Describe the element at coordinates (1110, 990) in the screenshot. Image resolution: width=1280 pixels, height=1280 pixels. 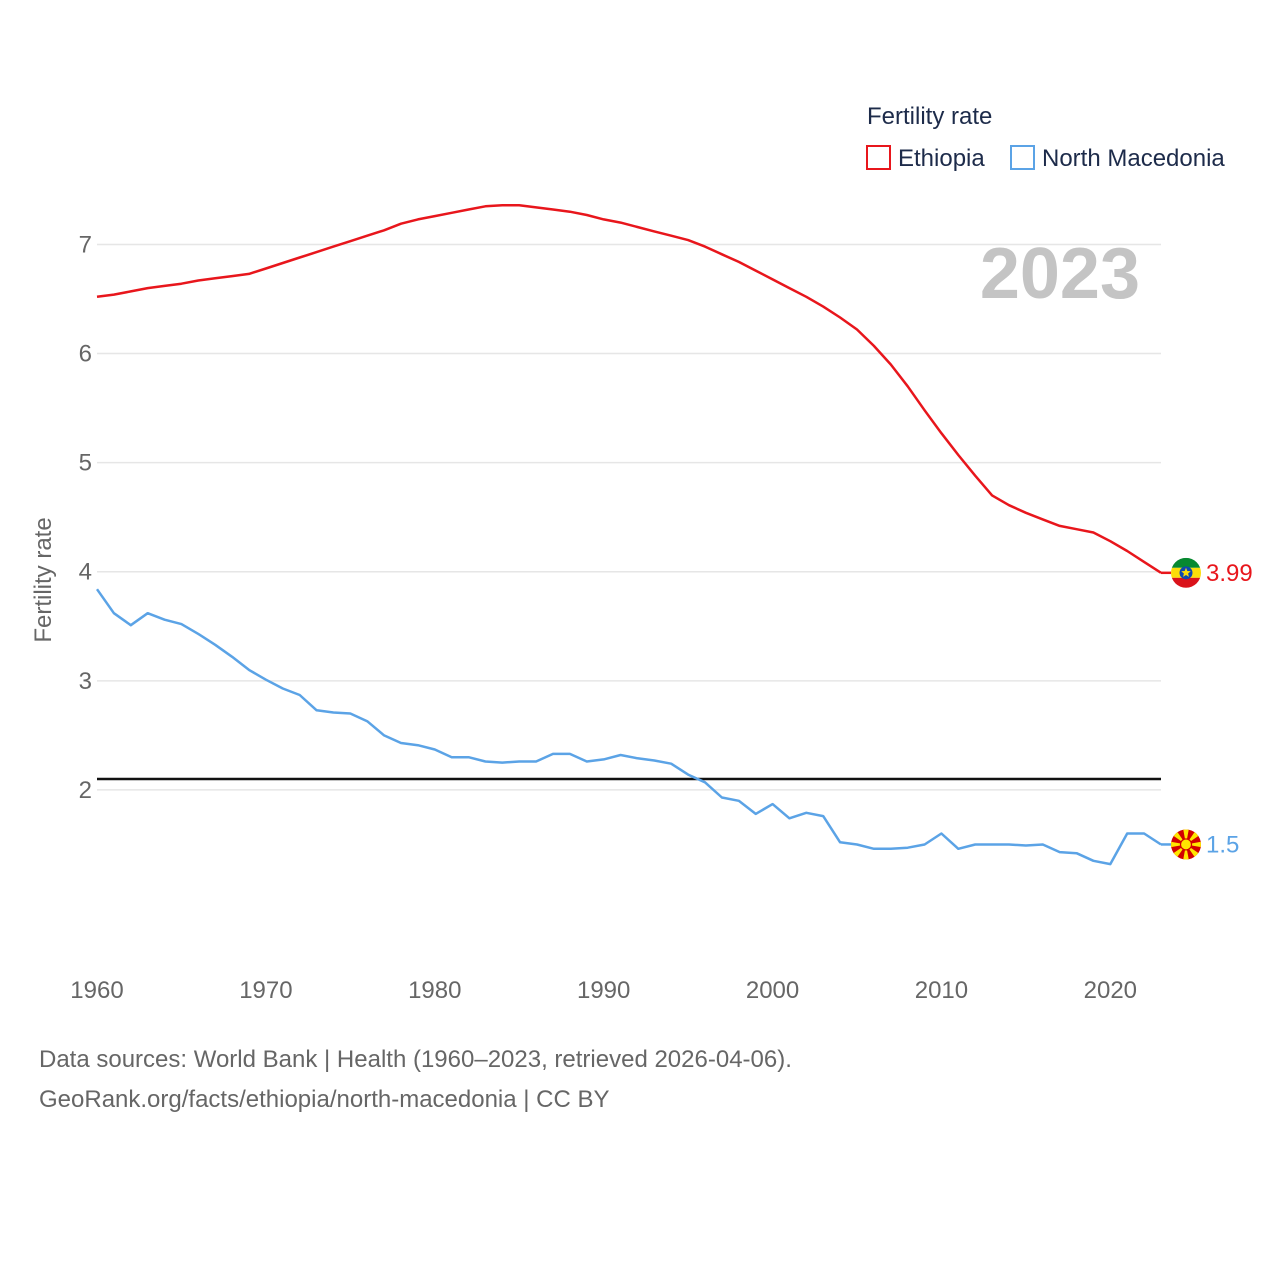
I see `x-tick-label: 2020` at that location.